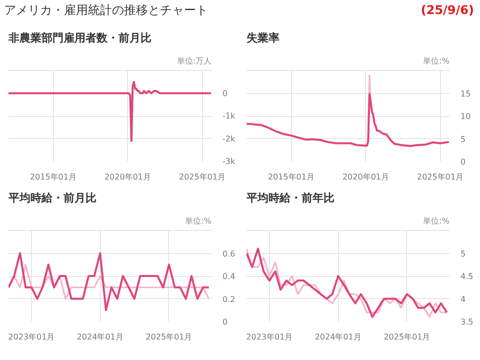  Describe the element at coordinates (229, 299) in the screenshot. I see `y-tick-label: 0.2` at that location.